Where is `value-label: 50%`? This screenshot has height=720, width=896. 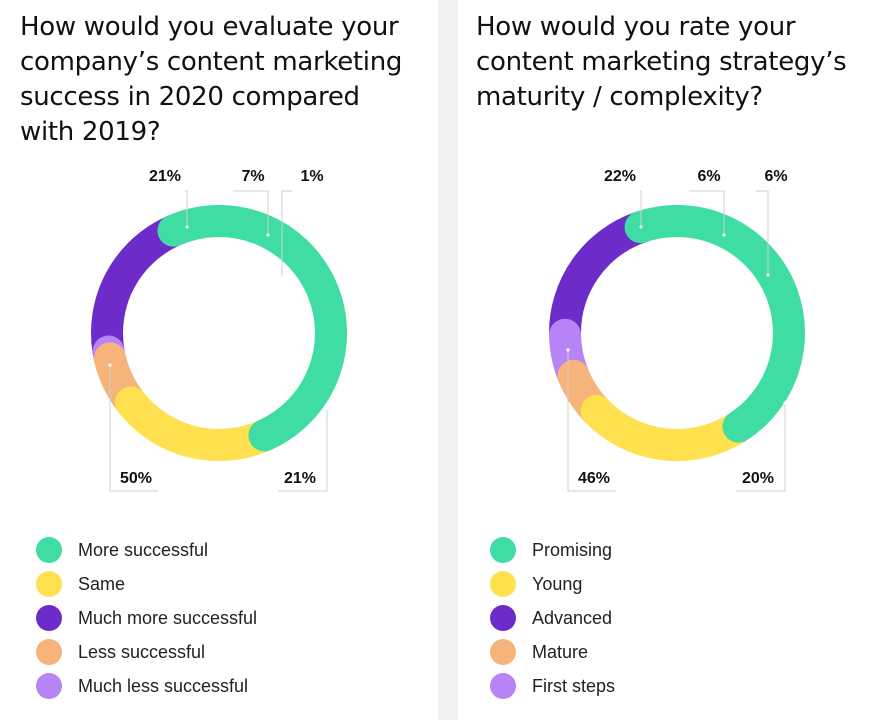 value-label: 50% is located at coordinates (136, 478).